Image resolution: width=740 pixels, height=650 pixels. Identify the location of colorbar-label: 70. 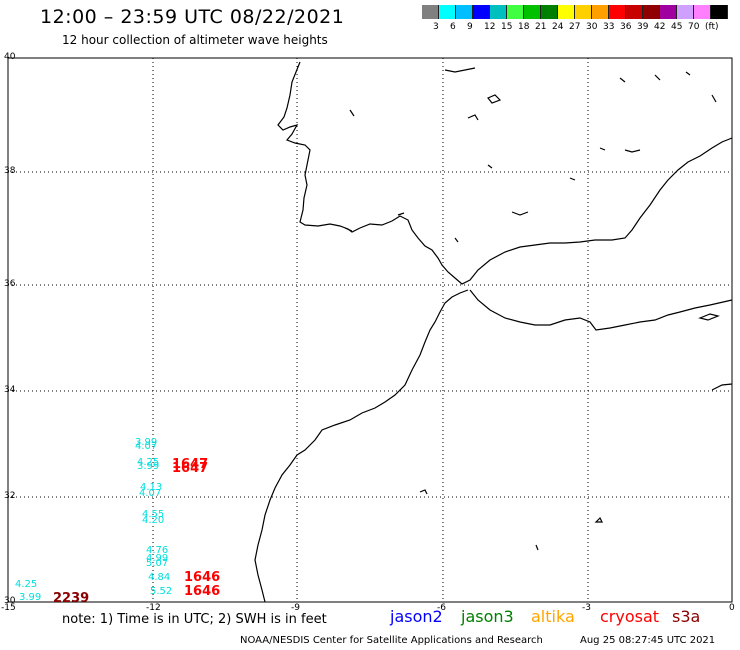
(694, 27).